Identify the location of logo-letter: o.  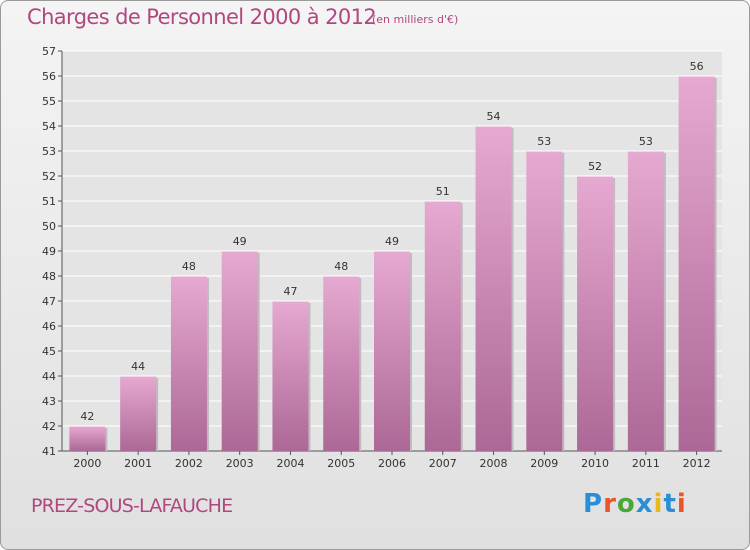
(626, 504).